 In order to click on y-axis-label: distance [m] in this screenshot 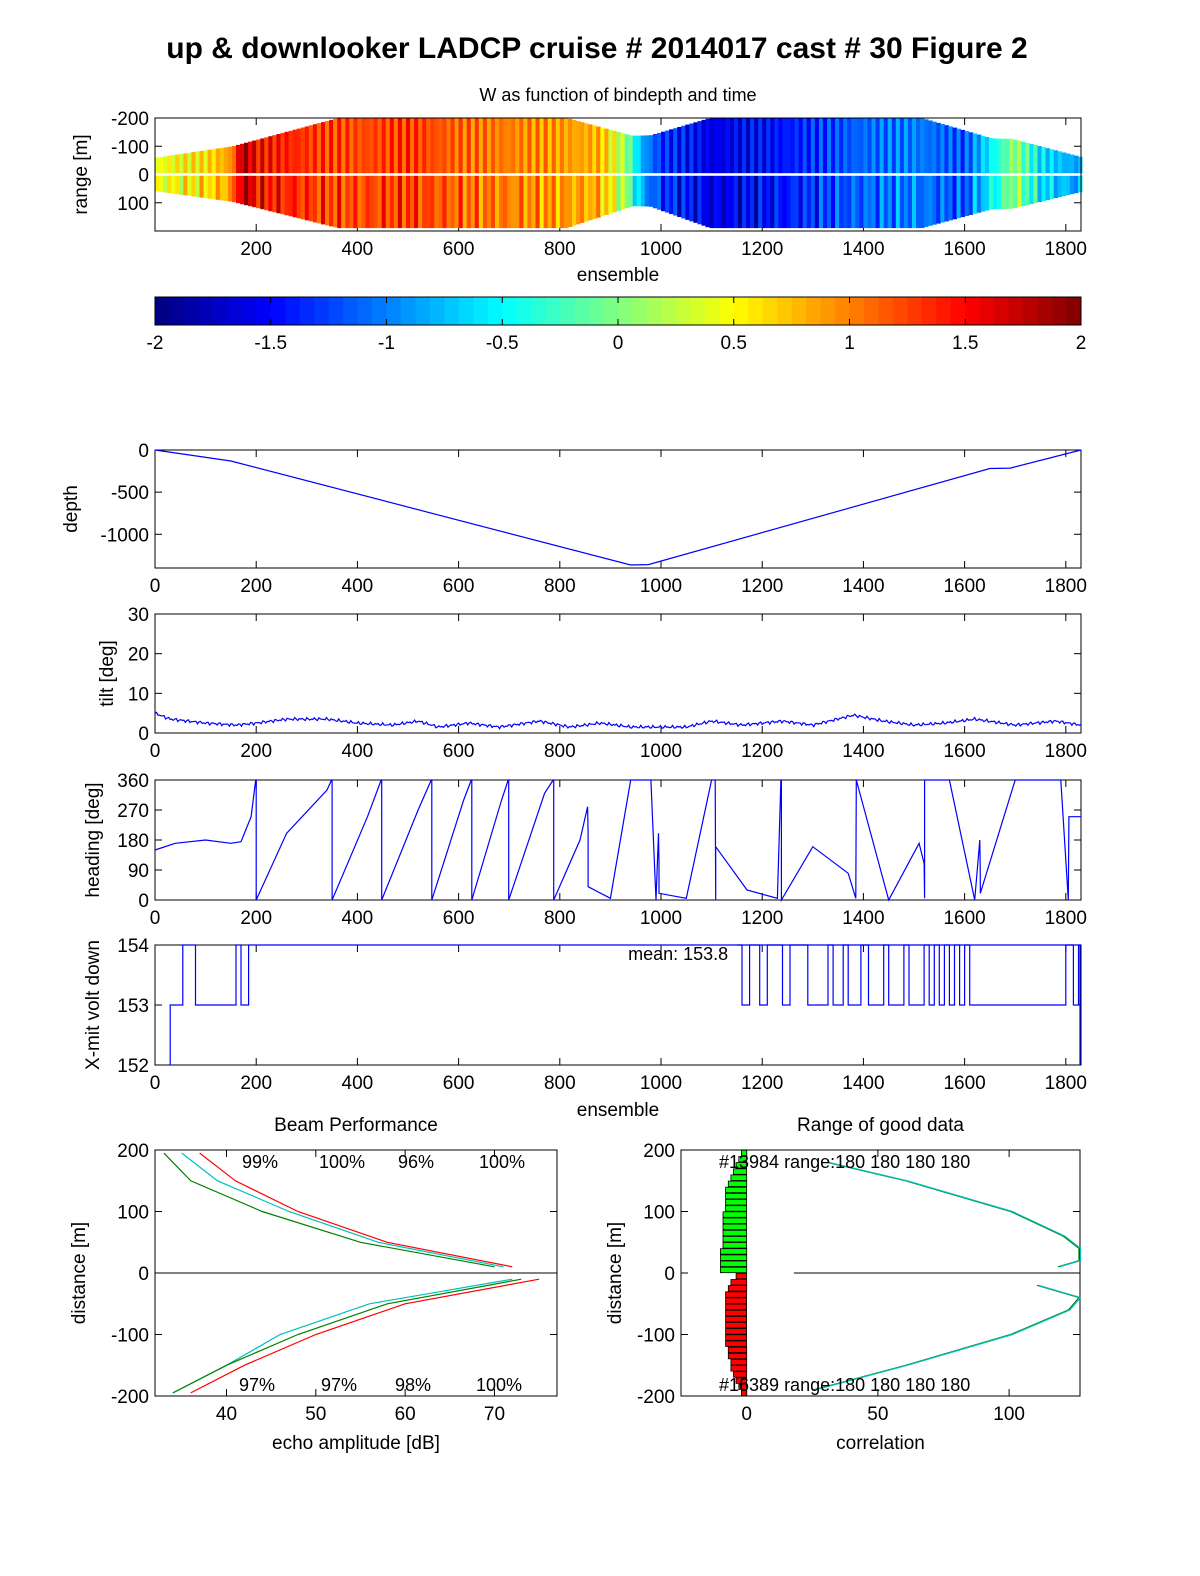, I will do `click(79, 1273)`.